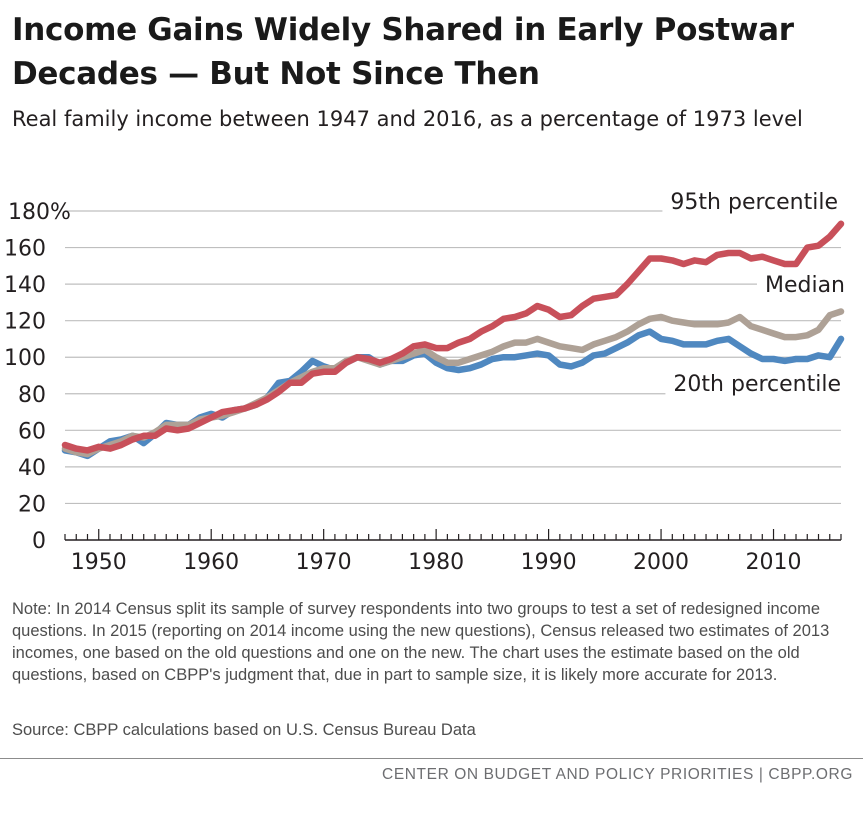 Image resolution: width=863 pixels, height=818 pixels. I want to click on label-background-95th, so click(752, 201).